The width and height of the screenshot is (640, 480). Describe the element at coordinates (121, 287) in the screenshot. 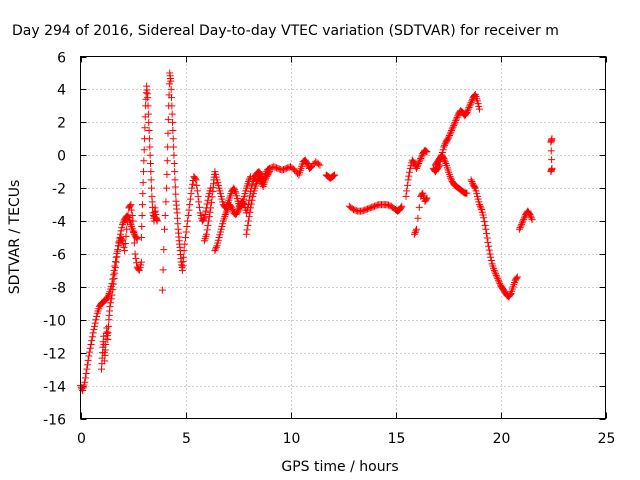

I see `series-s2` at that location.